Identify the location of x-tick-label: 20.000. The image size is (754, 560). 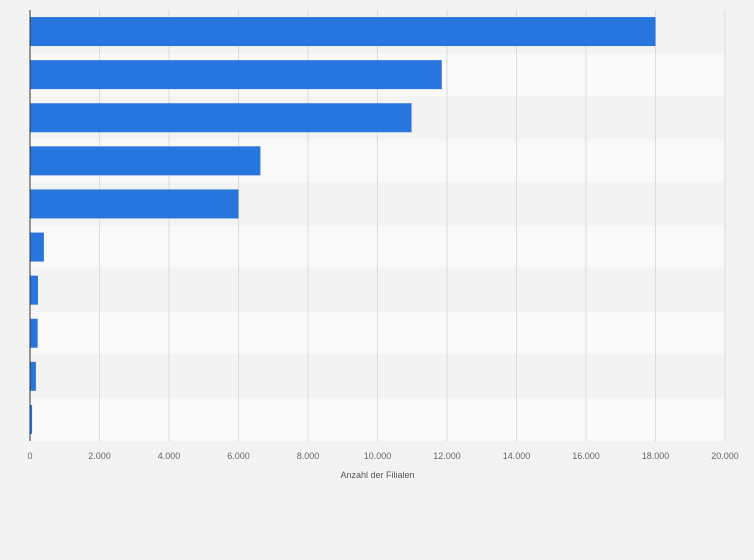
(725, 456).